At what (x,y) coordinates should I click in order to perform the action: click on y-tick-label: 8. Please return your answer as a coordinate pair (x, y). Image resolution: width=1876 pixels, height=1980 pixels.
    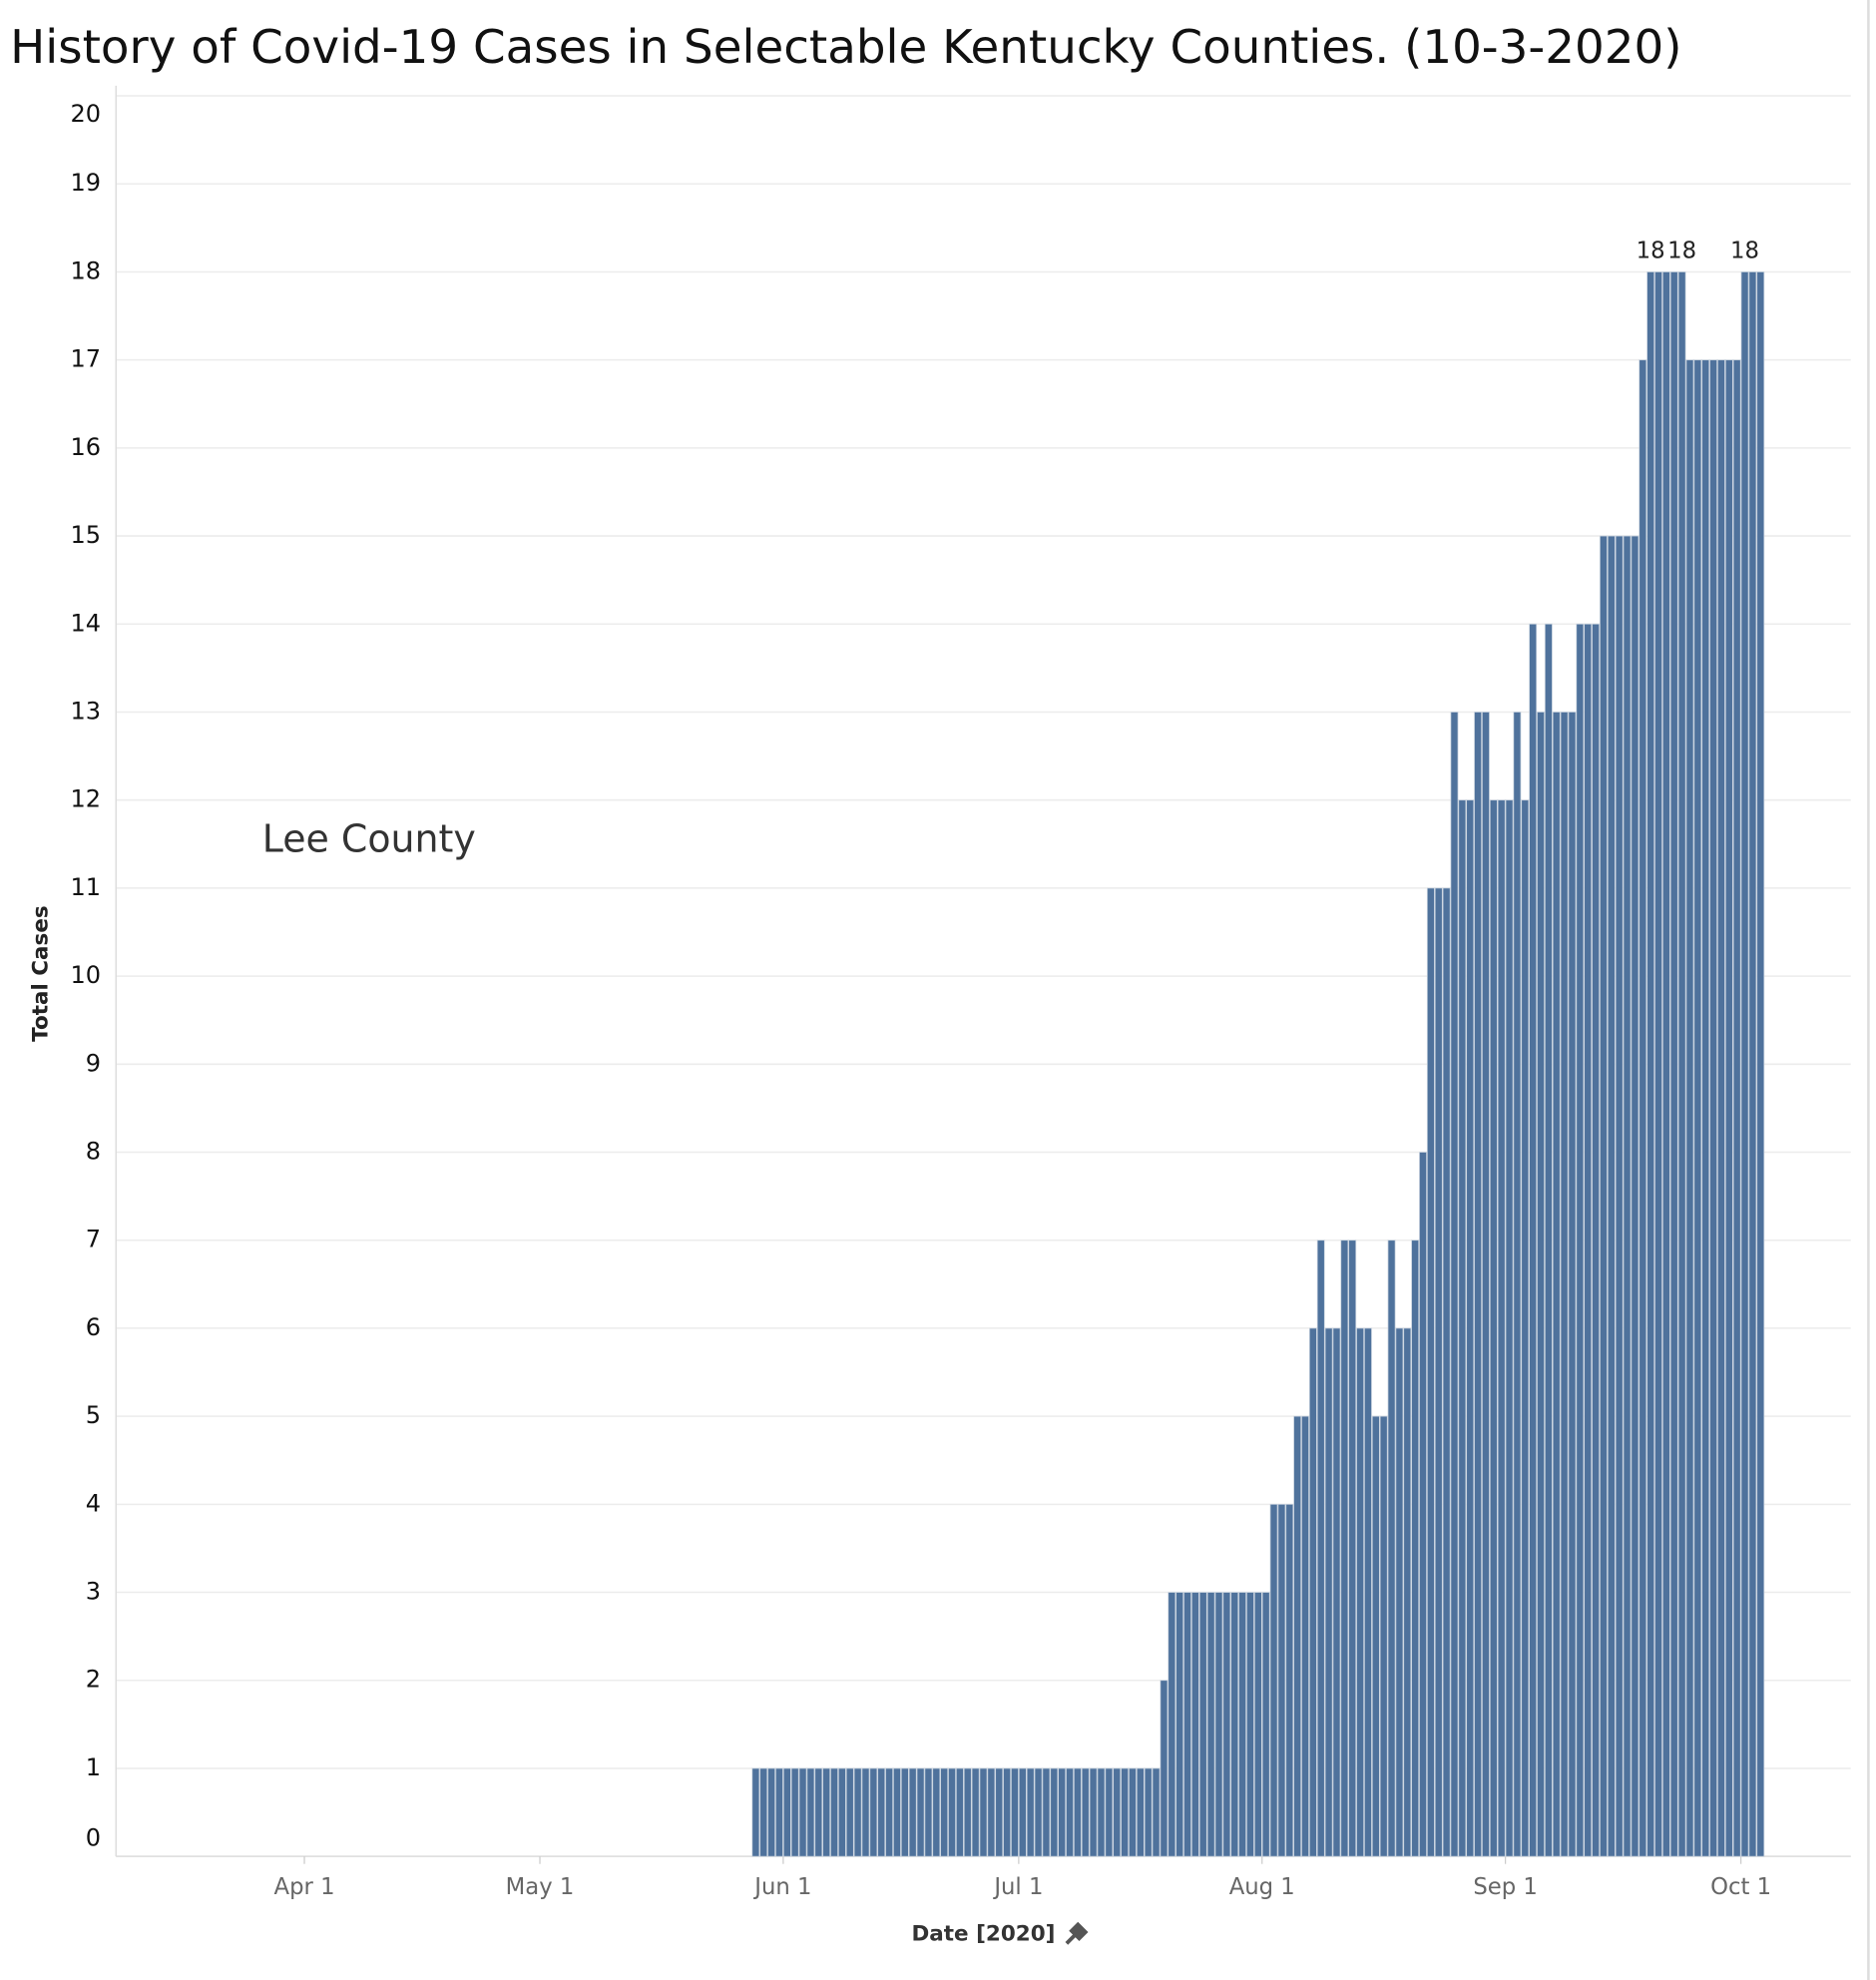
    Looking at the image, I should click on (93, 1152).